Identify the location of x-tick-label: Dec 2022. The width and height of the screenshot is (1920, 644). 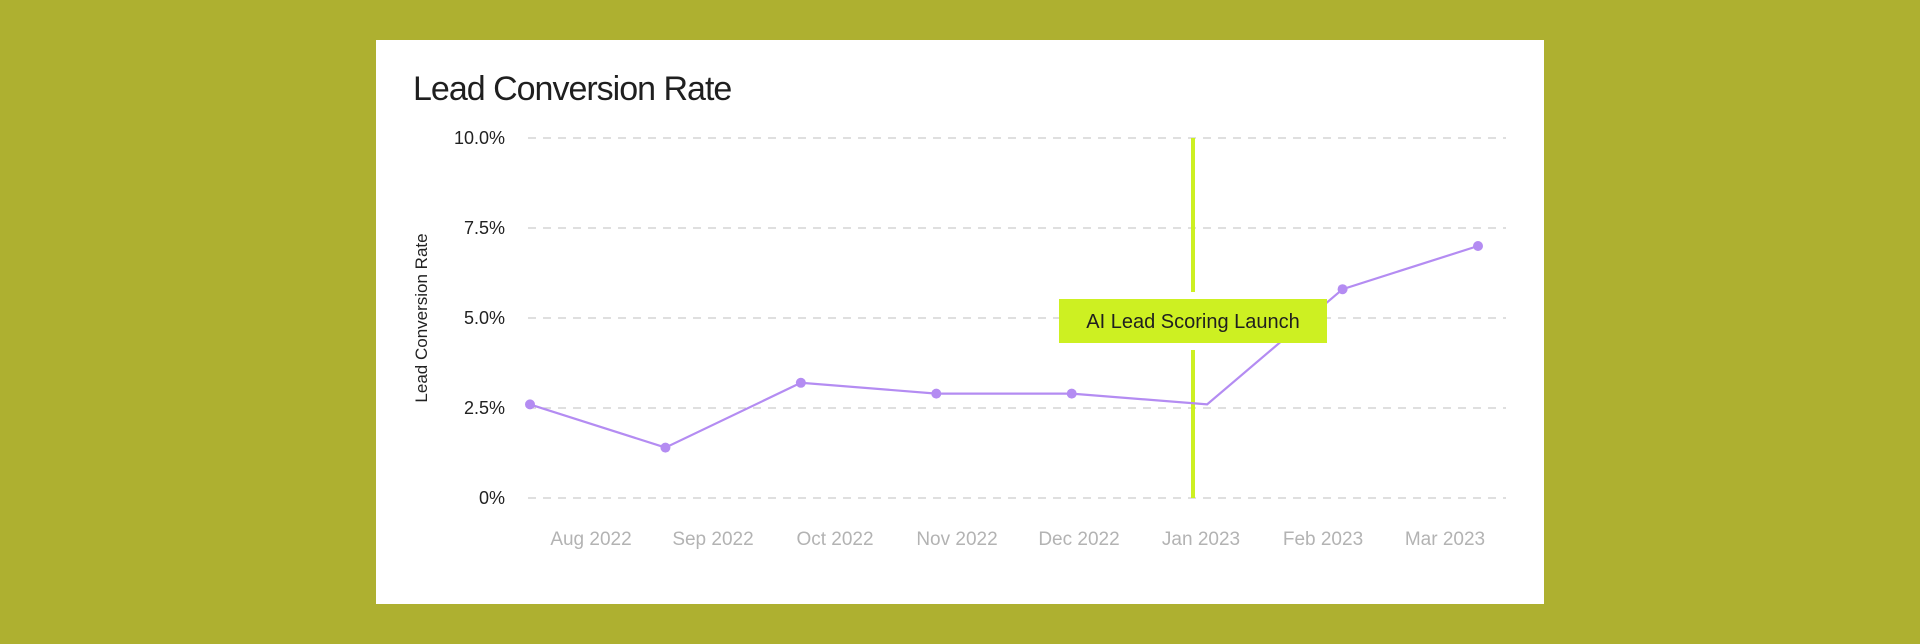
(1078, 539).